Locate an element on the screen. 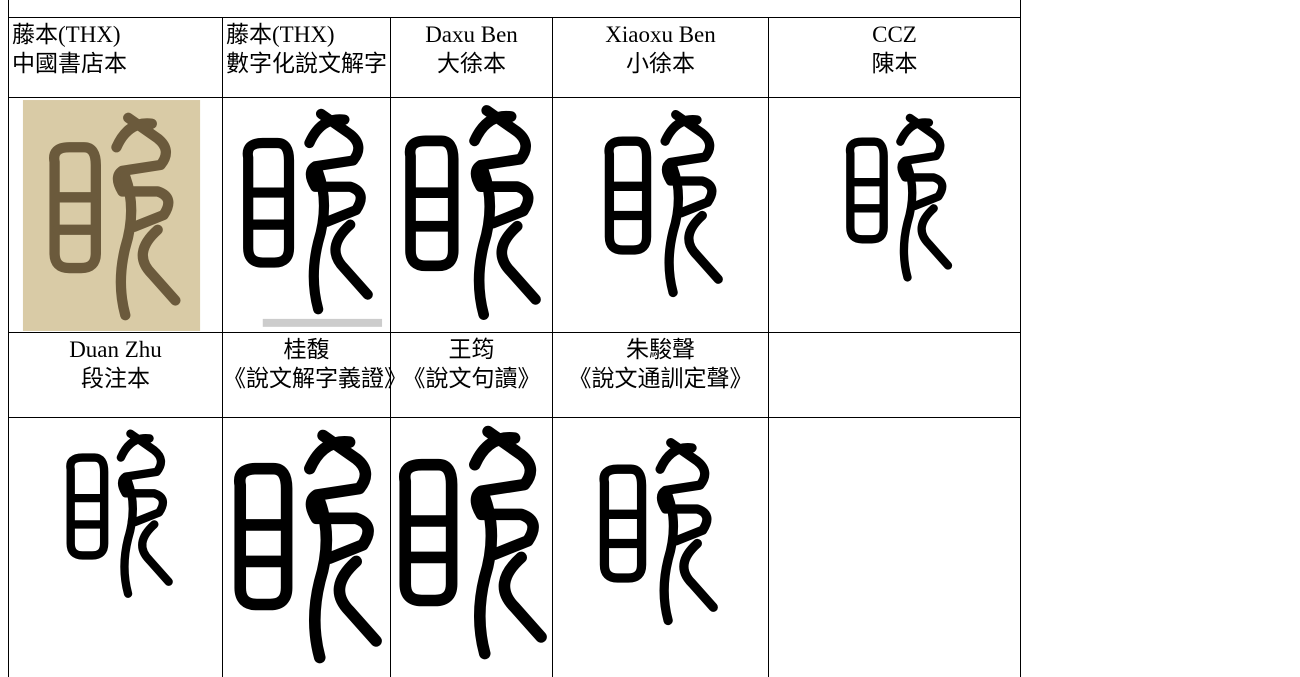 This screenshot has width=1300, height=677. cell-text: Duan Zhu is located at coordinates (115, 349).